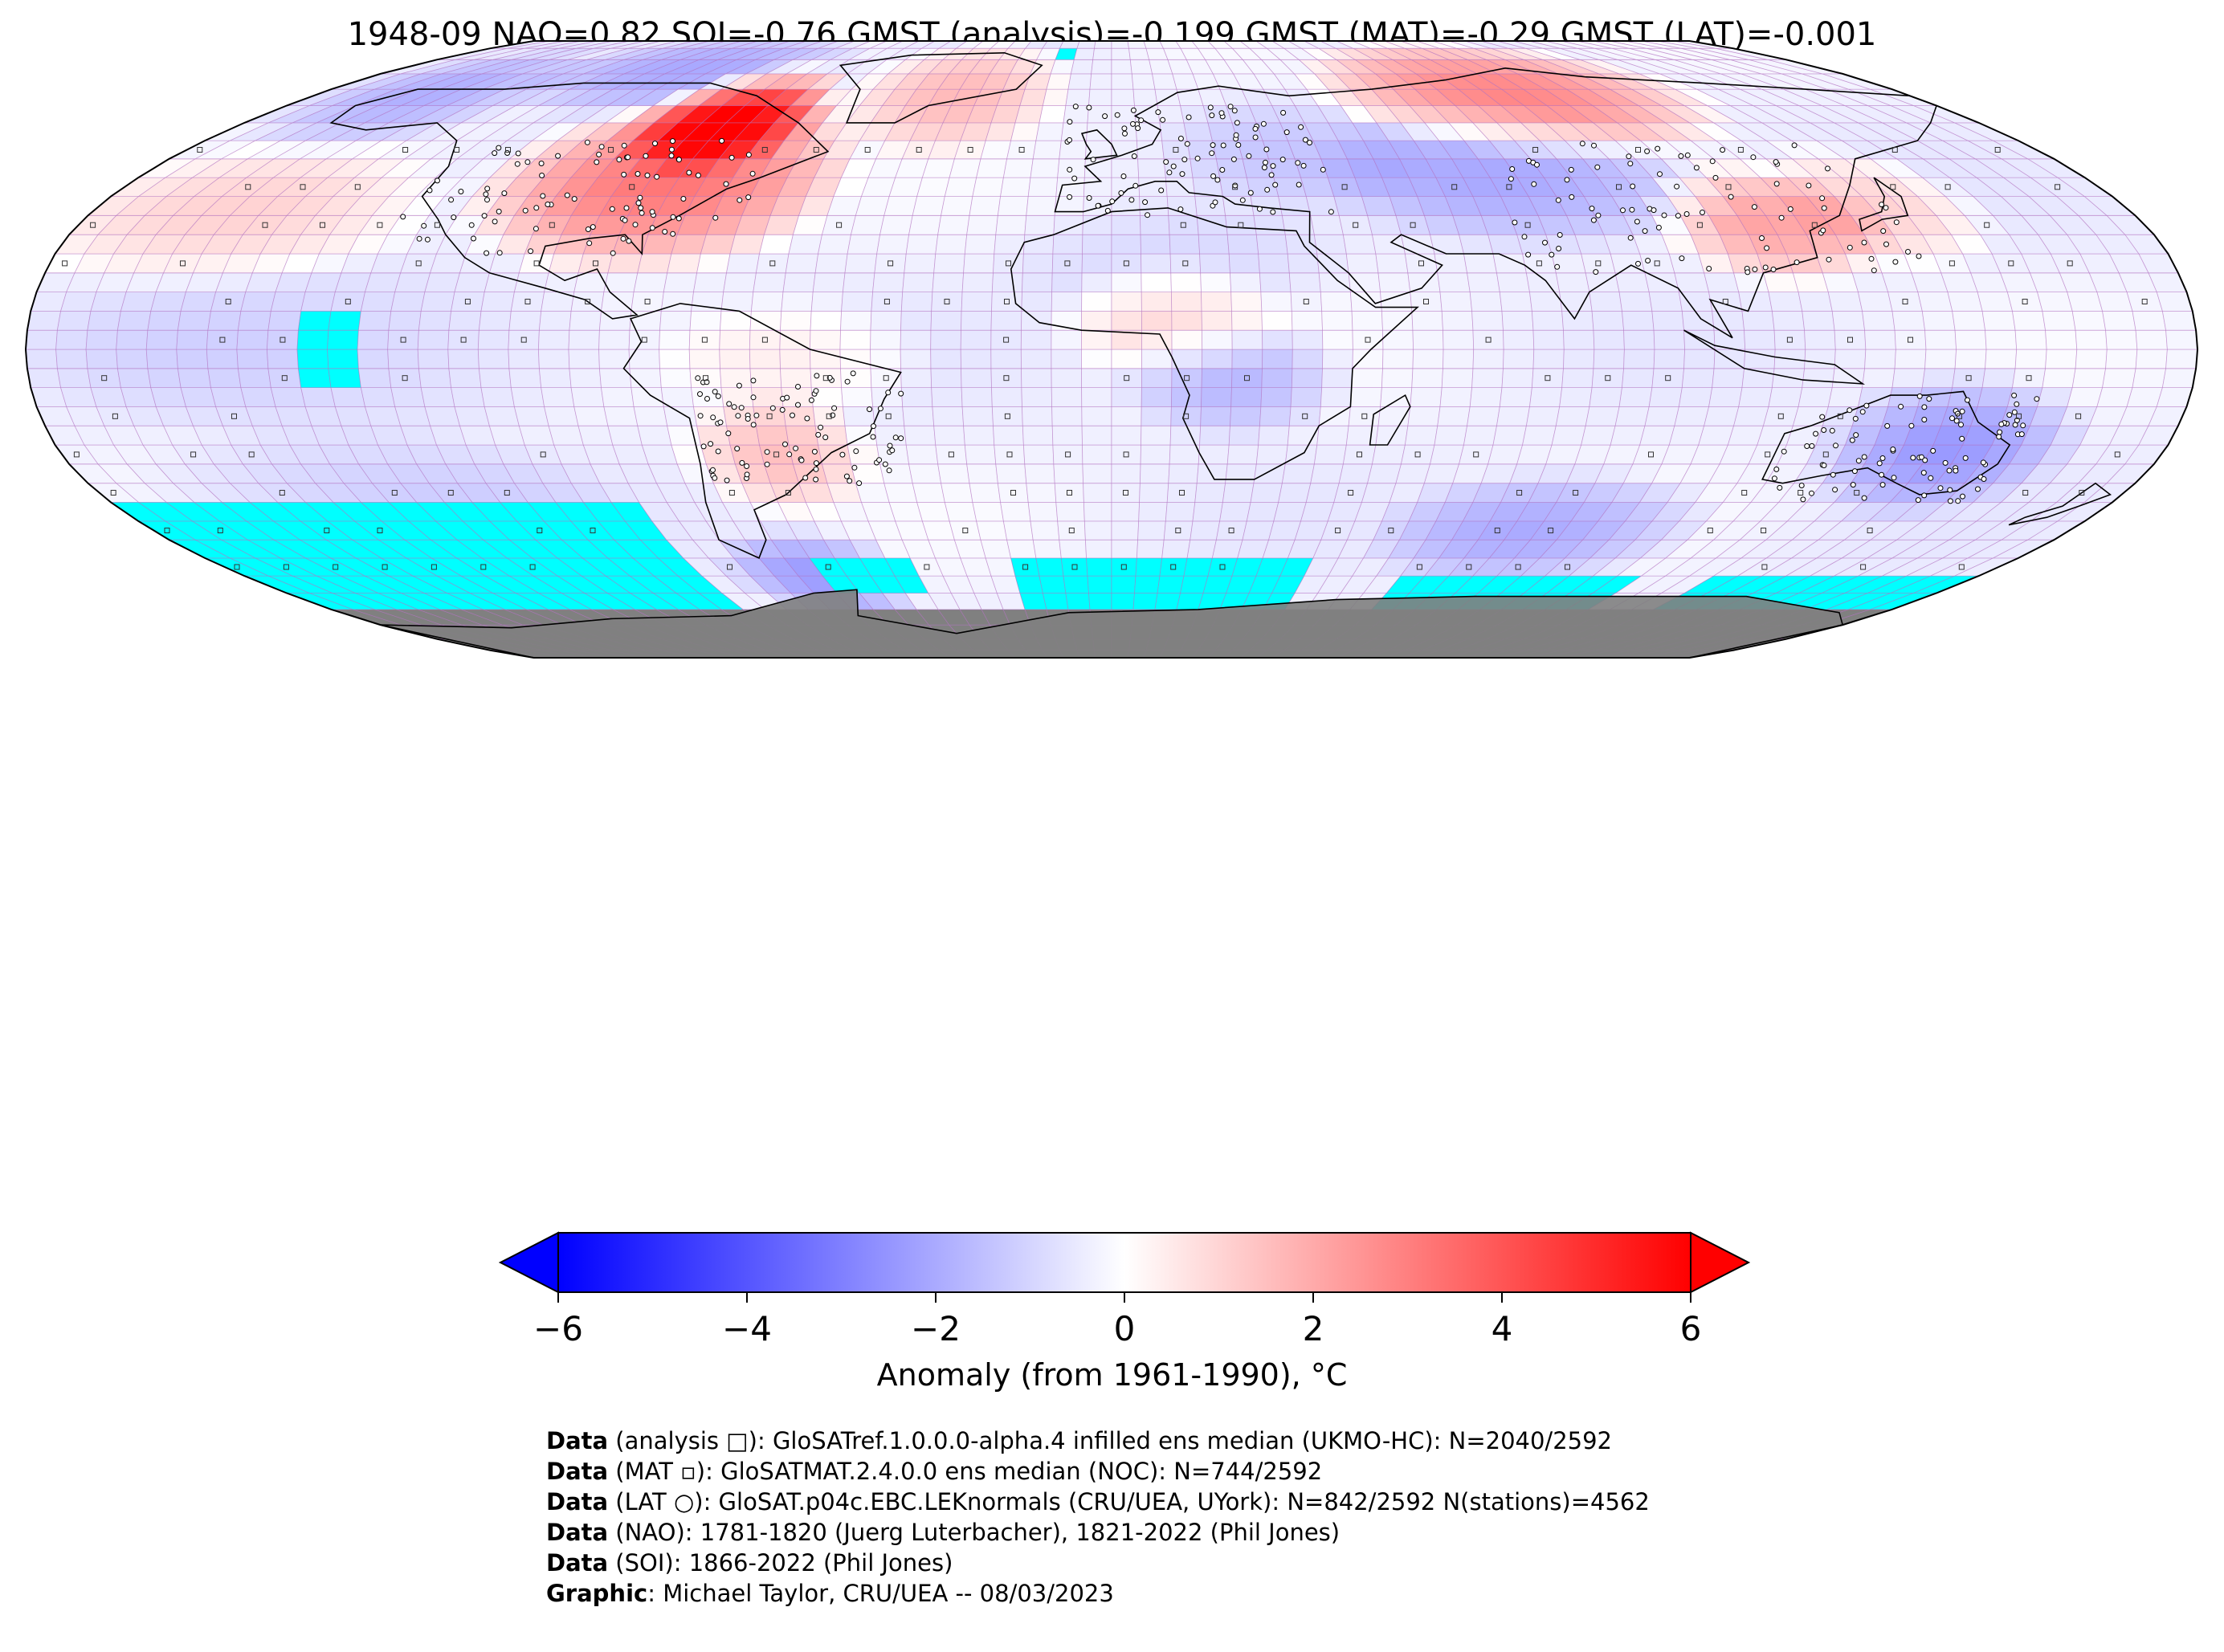  I want to click on colorbar-label: Anomaly (from 1961-1990), °C, so click(1112, 1375).